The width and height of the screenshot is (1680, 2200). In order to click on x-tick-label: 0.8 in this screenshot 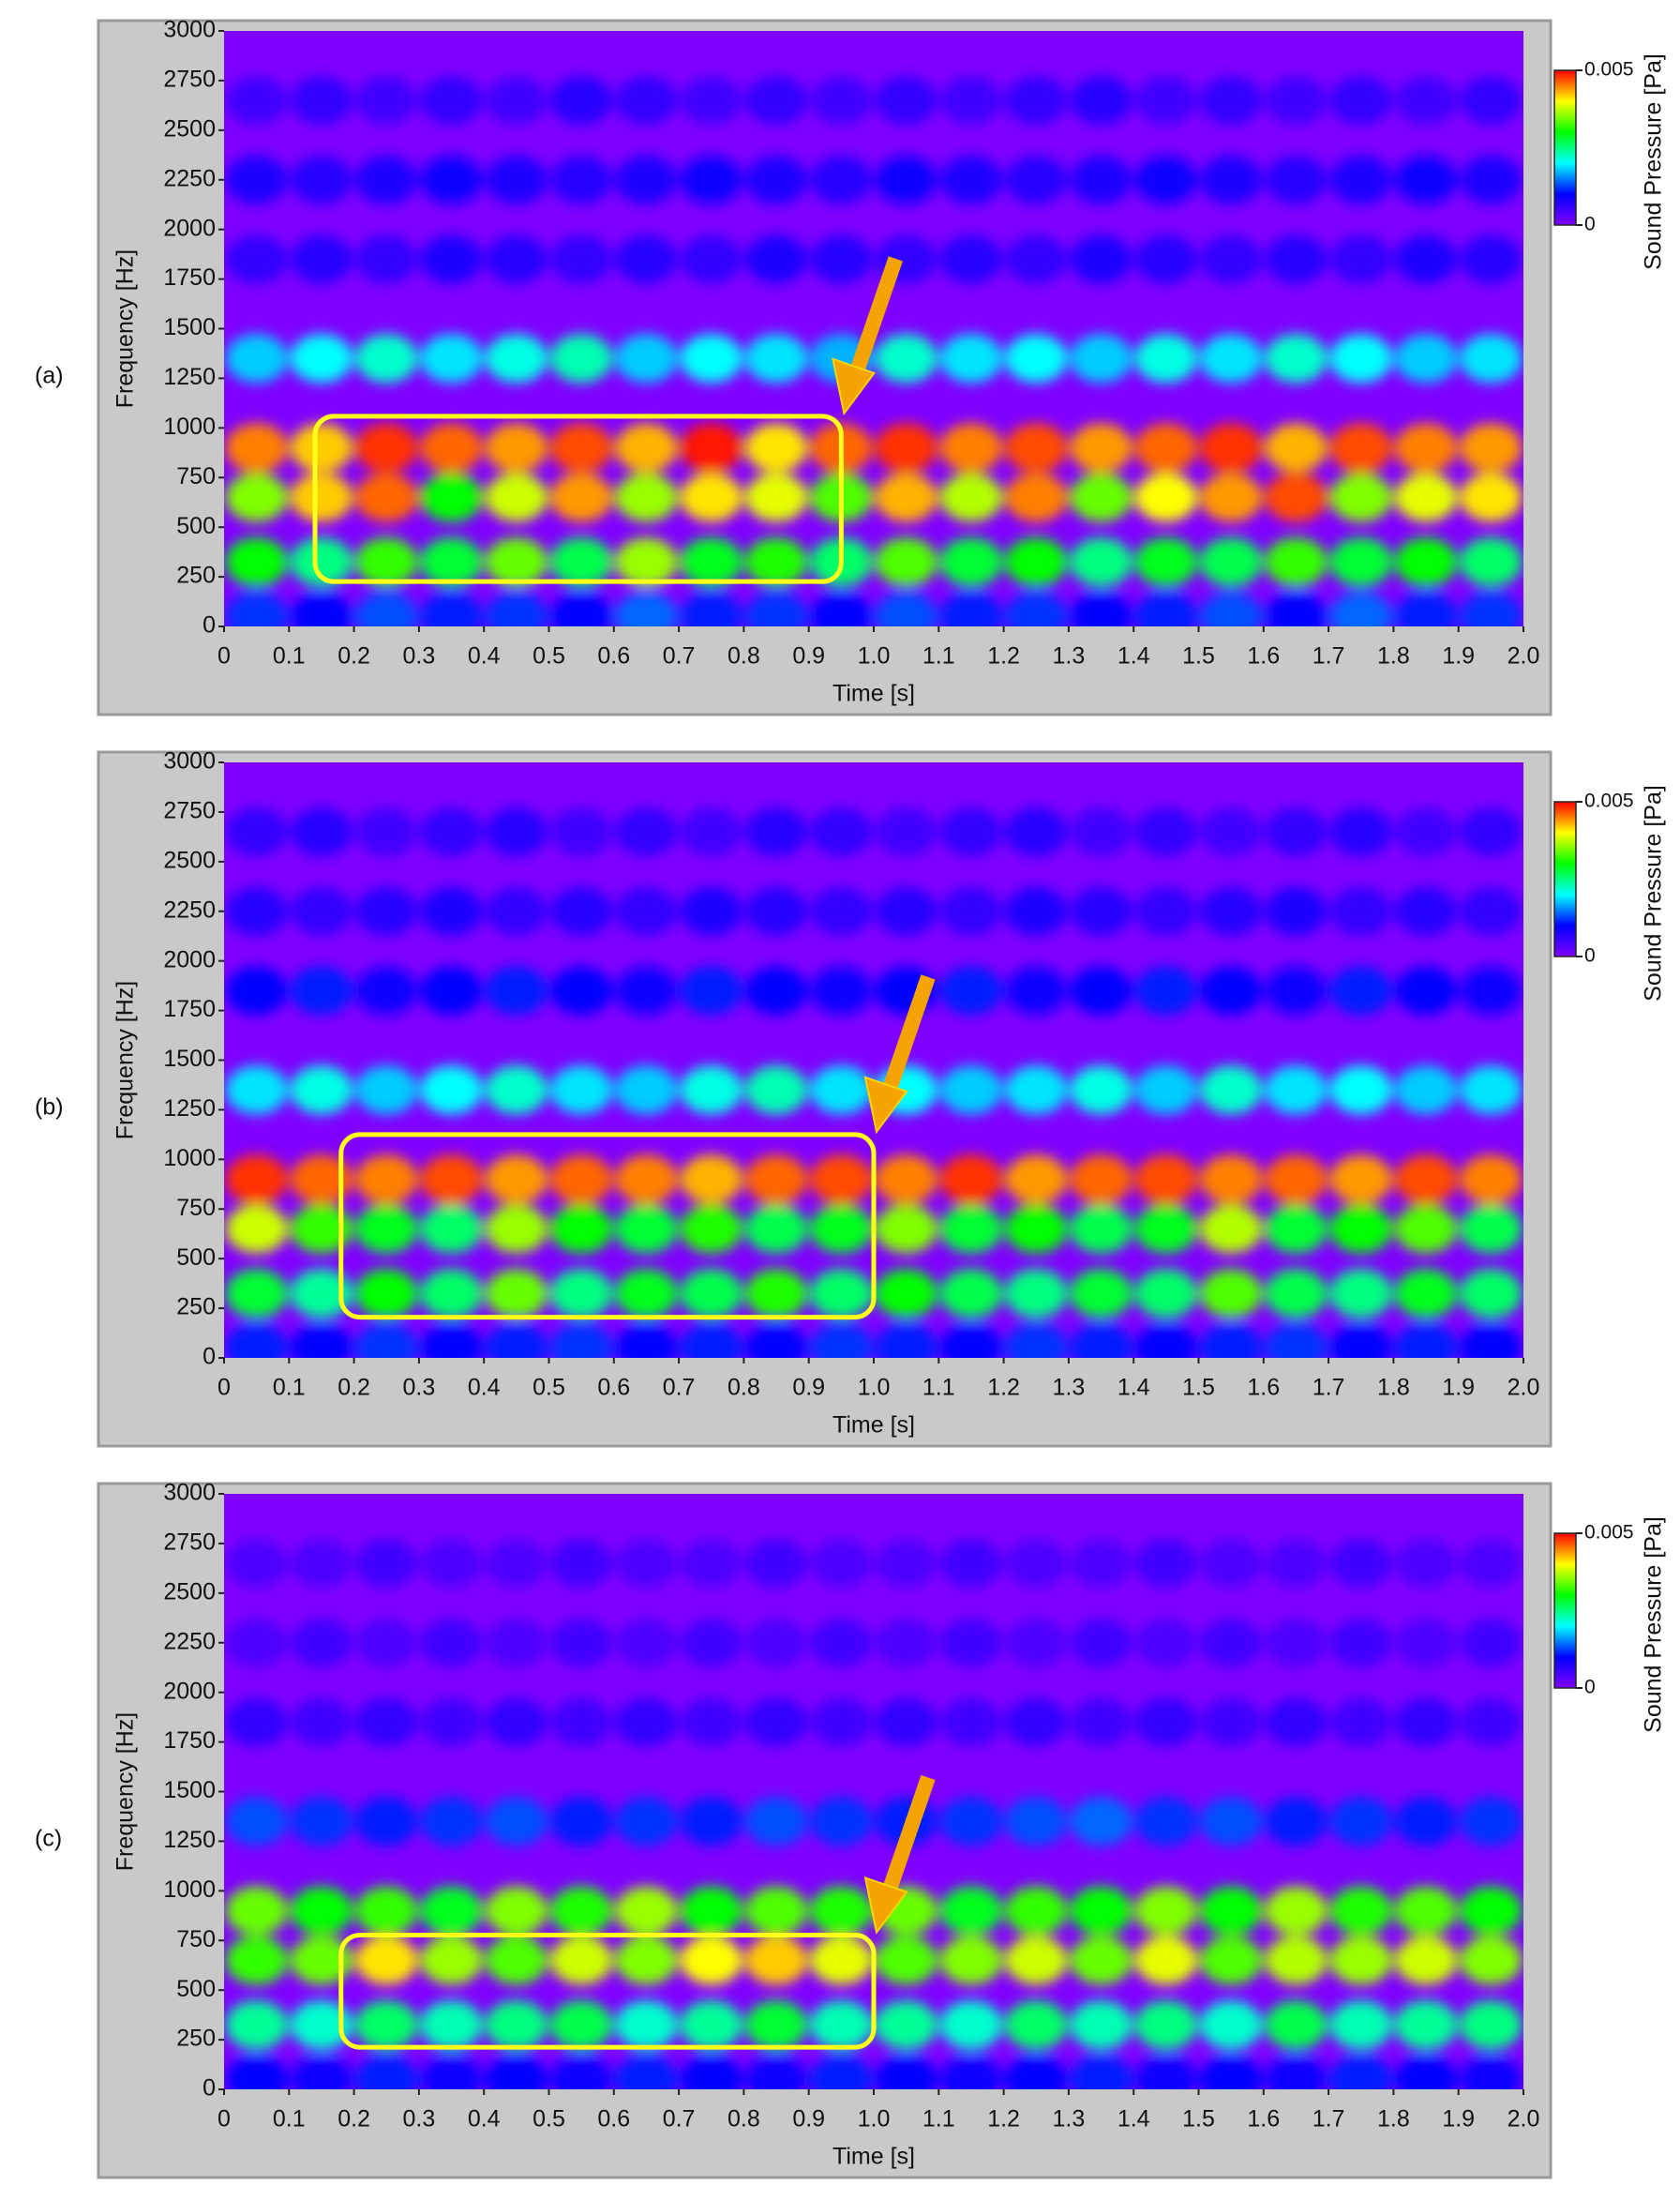, I will do `click(744, 1388)`.